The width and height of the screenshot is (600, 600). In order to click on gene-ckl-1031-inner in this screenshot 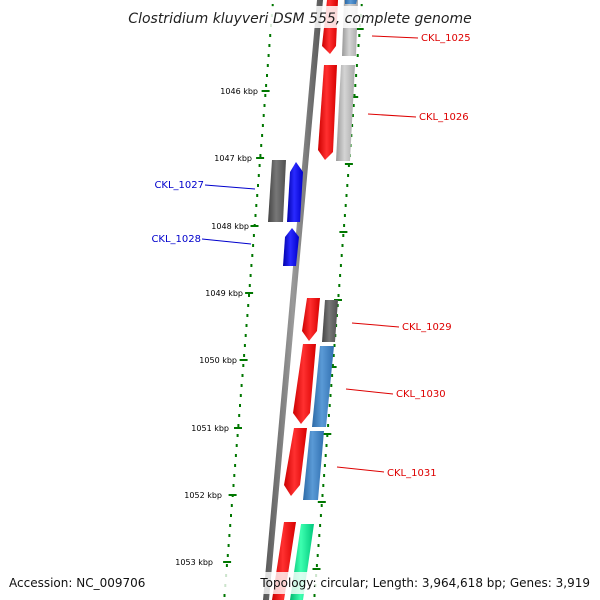, I will do `click(295, 462)`.